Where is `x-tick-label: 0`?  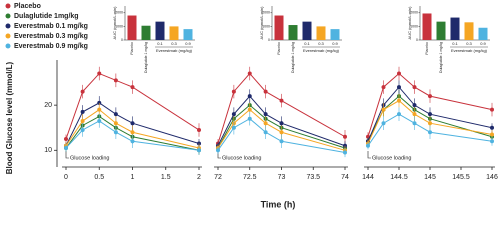 x-tick-label: 0 is located at coordinates (66, 177).